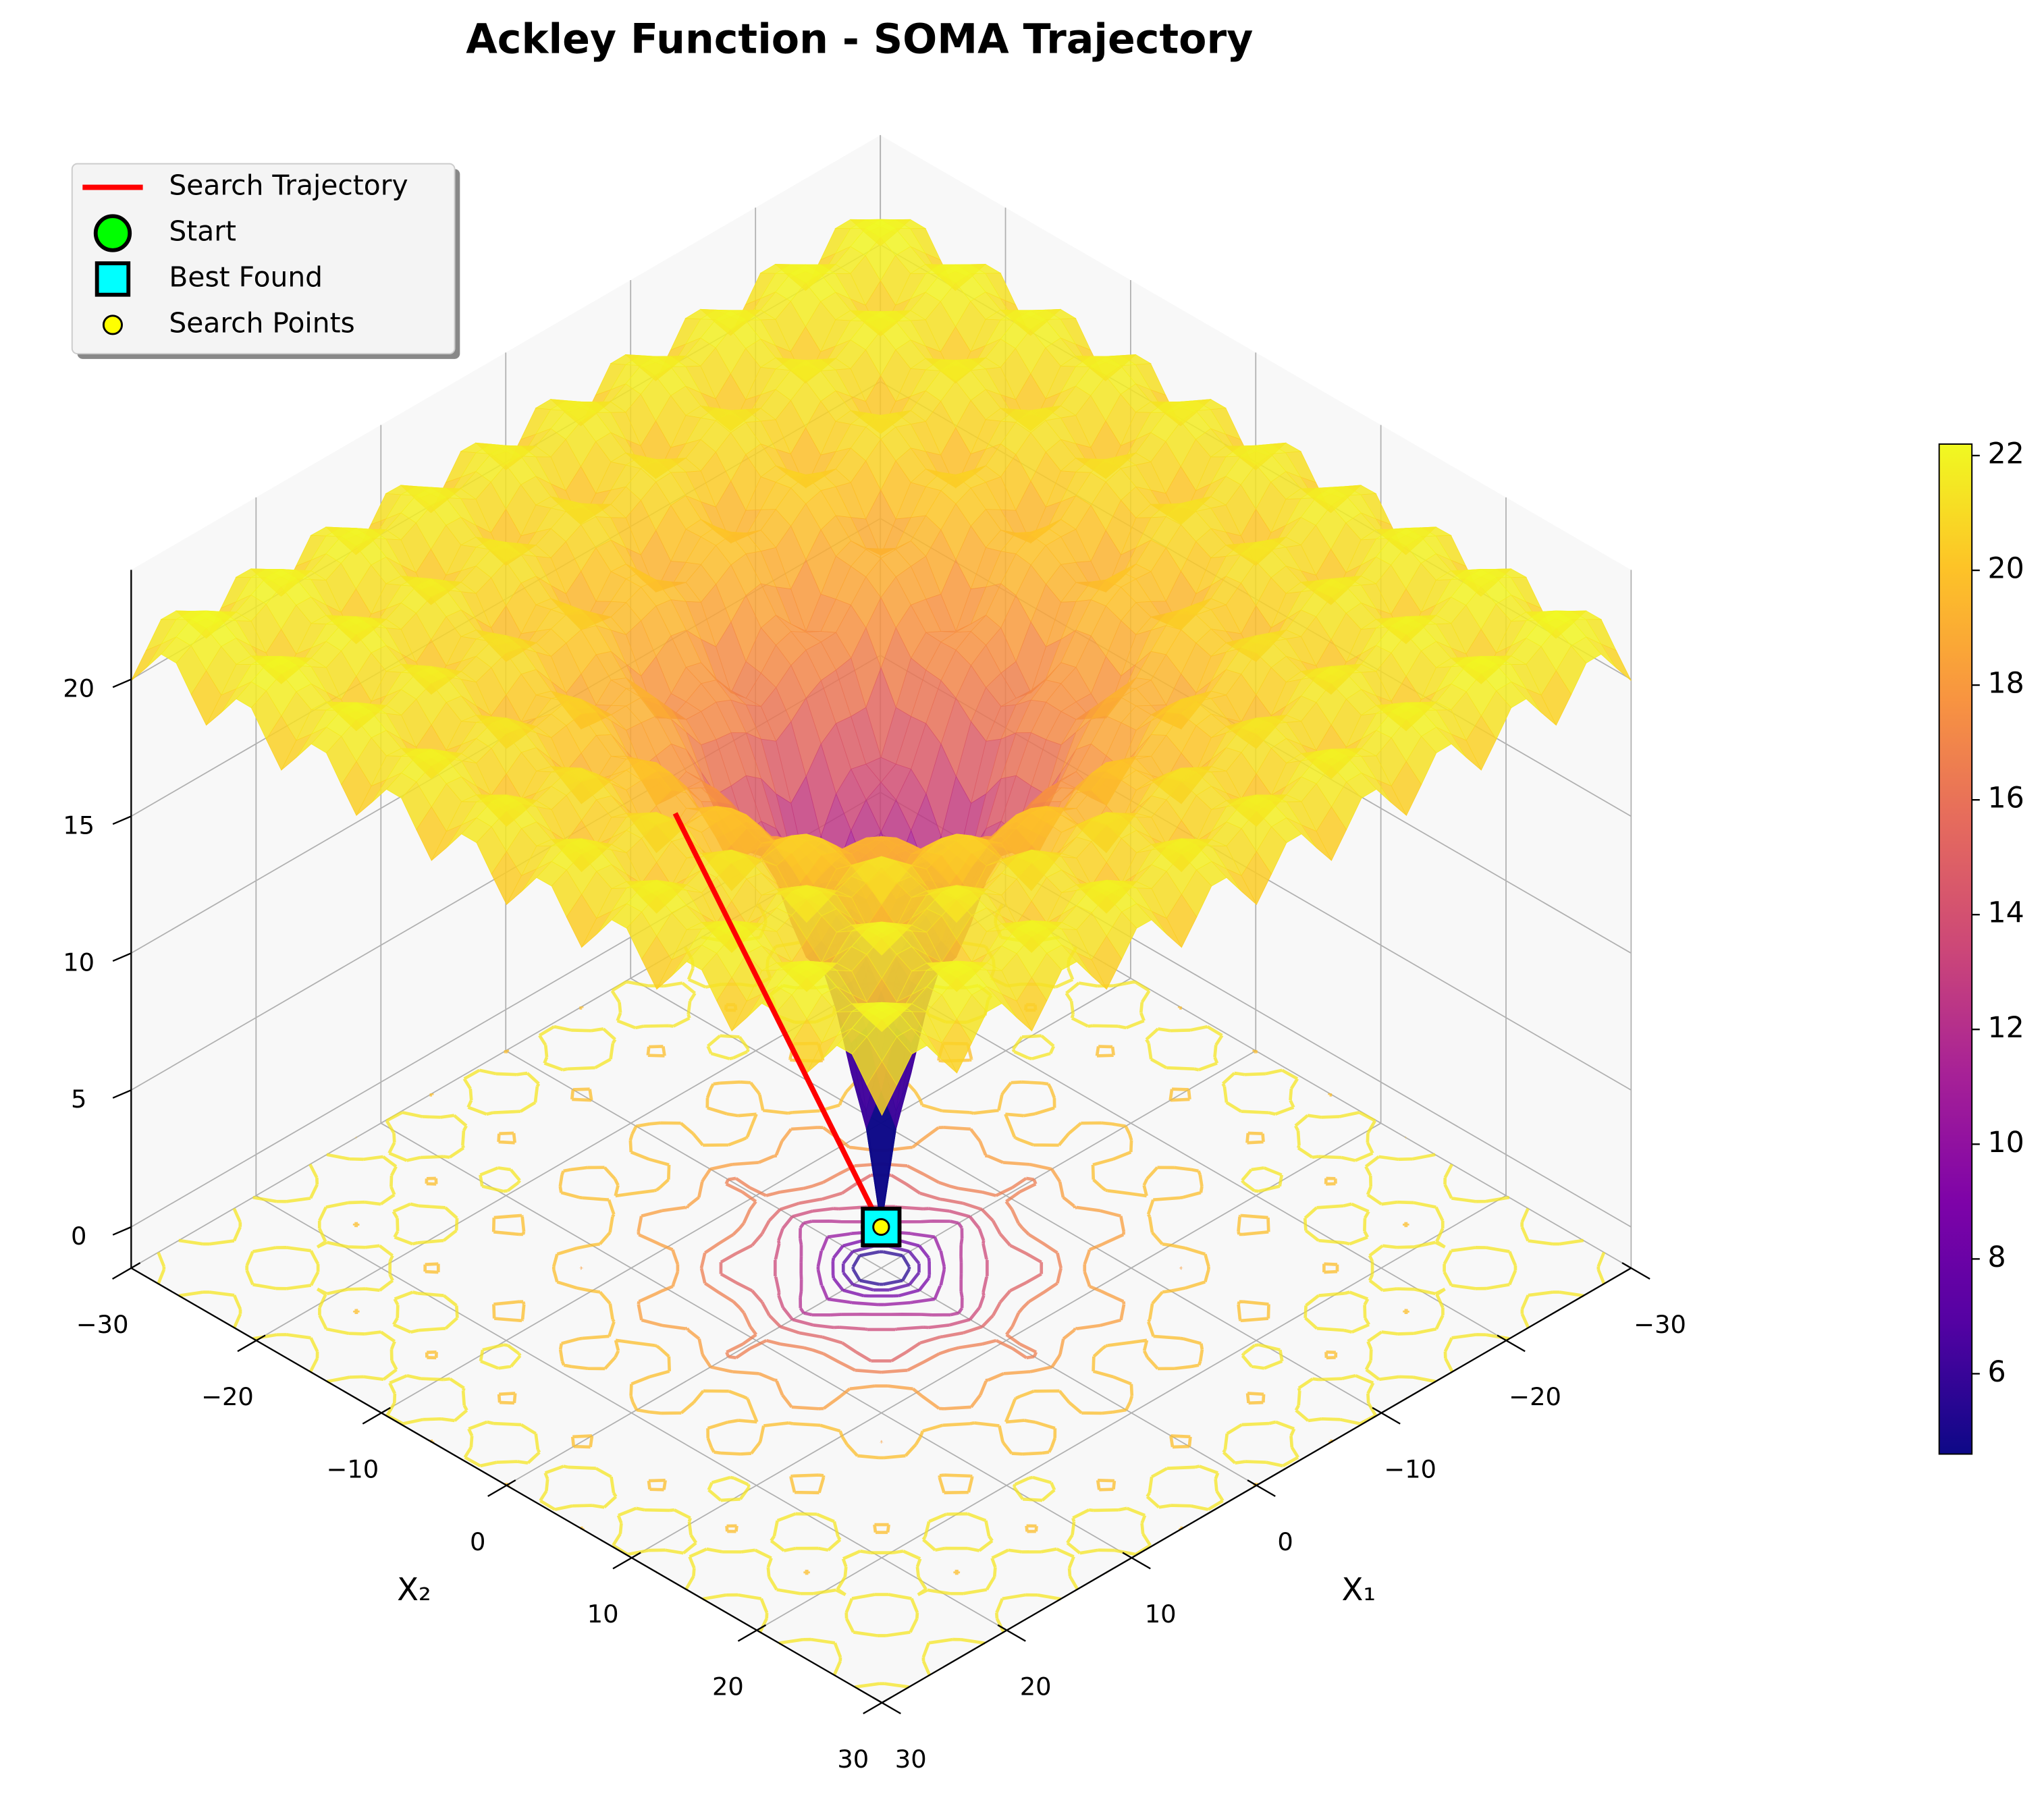  Describe the element at coordinates (1036, 1687) in the screenshot. I see `x1-tick-label: 20` at that location.